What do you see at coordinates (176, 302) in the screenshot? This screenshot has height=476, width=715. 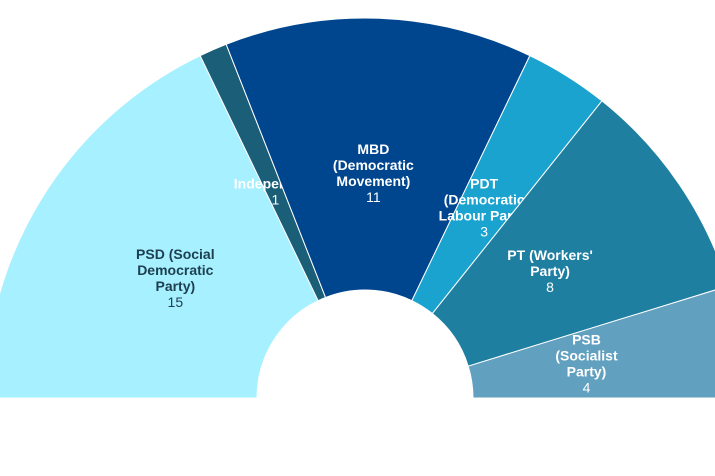 I see `value-label: 15` at bounding box center [176, 302].